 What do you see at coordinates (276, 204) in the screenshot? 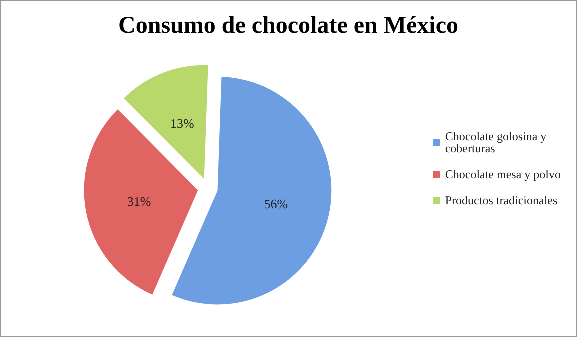
I see `data-label: 56%` at bounding box center [276, 204].